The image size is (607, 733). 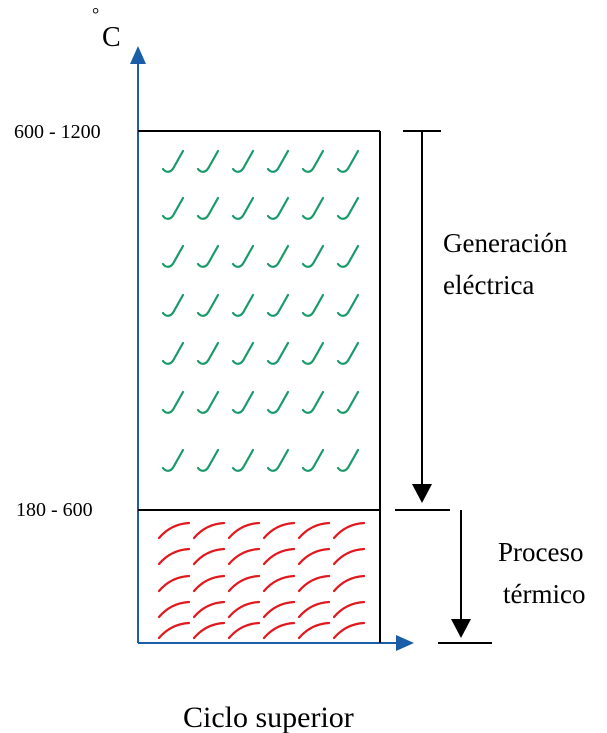 What do you see at coordinates (268, 717) in the screenshot?
I see `diagram-caption: Ciclo superior` at bounding box center [268, 717].